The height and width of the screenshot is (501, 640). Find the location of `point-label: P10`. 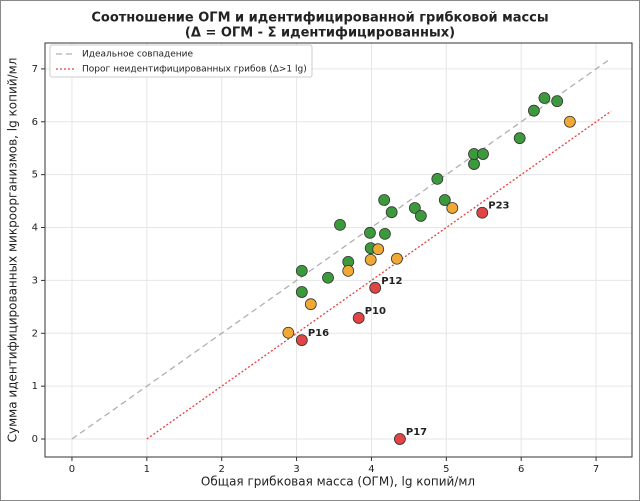

point-label: P10 is located at coordinates (375, 311).